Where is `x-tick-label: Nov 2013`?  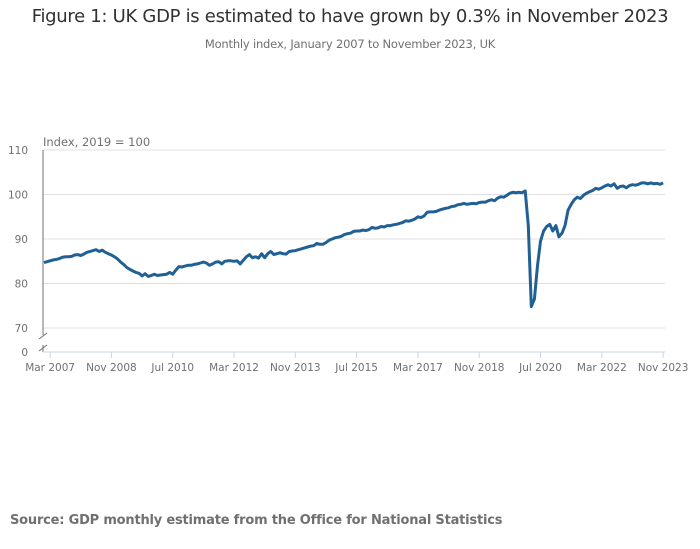 x-tick-label: Nov 2013 is located at coordinates (295, 368).